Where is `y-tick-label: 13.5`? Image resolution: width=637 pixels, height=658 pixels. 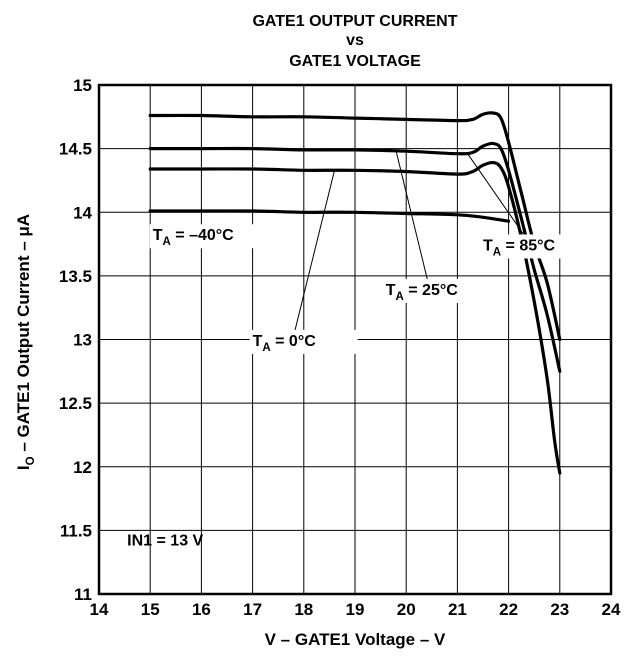 y-tick-label: 13.5 is located at coordinates (75, 276).